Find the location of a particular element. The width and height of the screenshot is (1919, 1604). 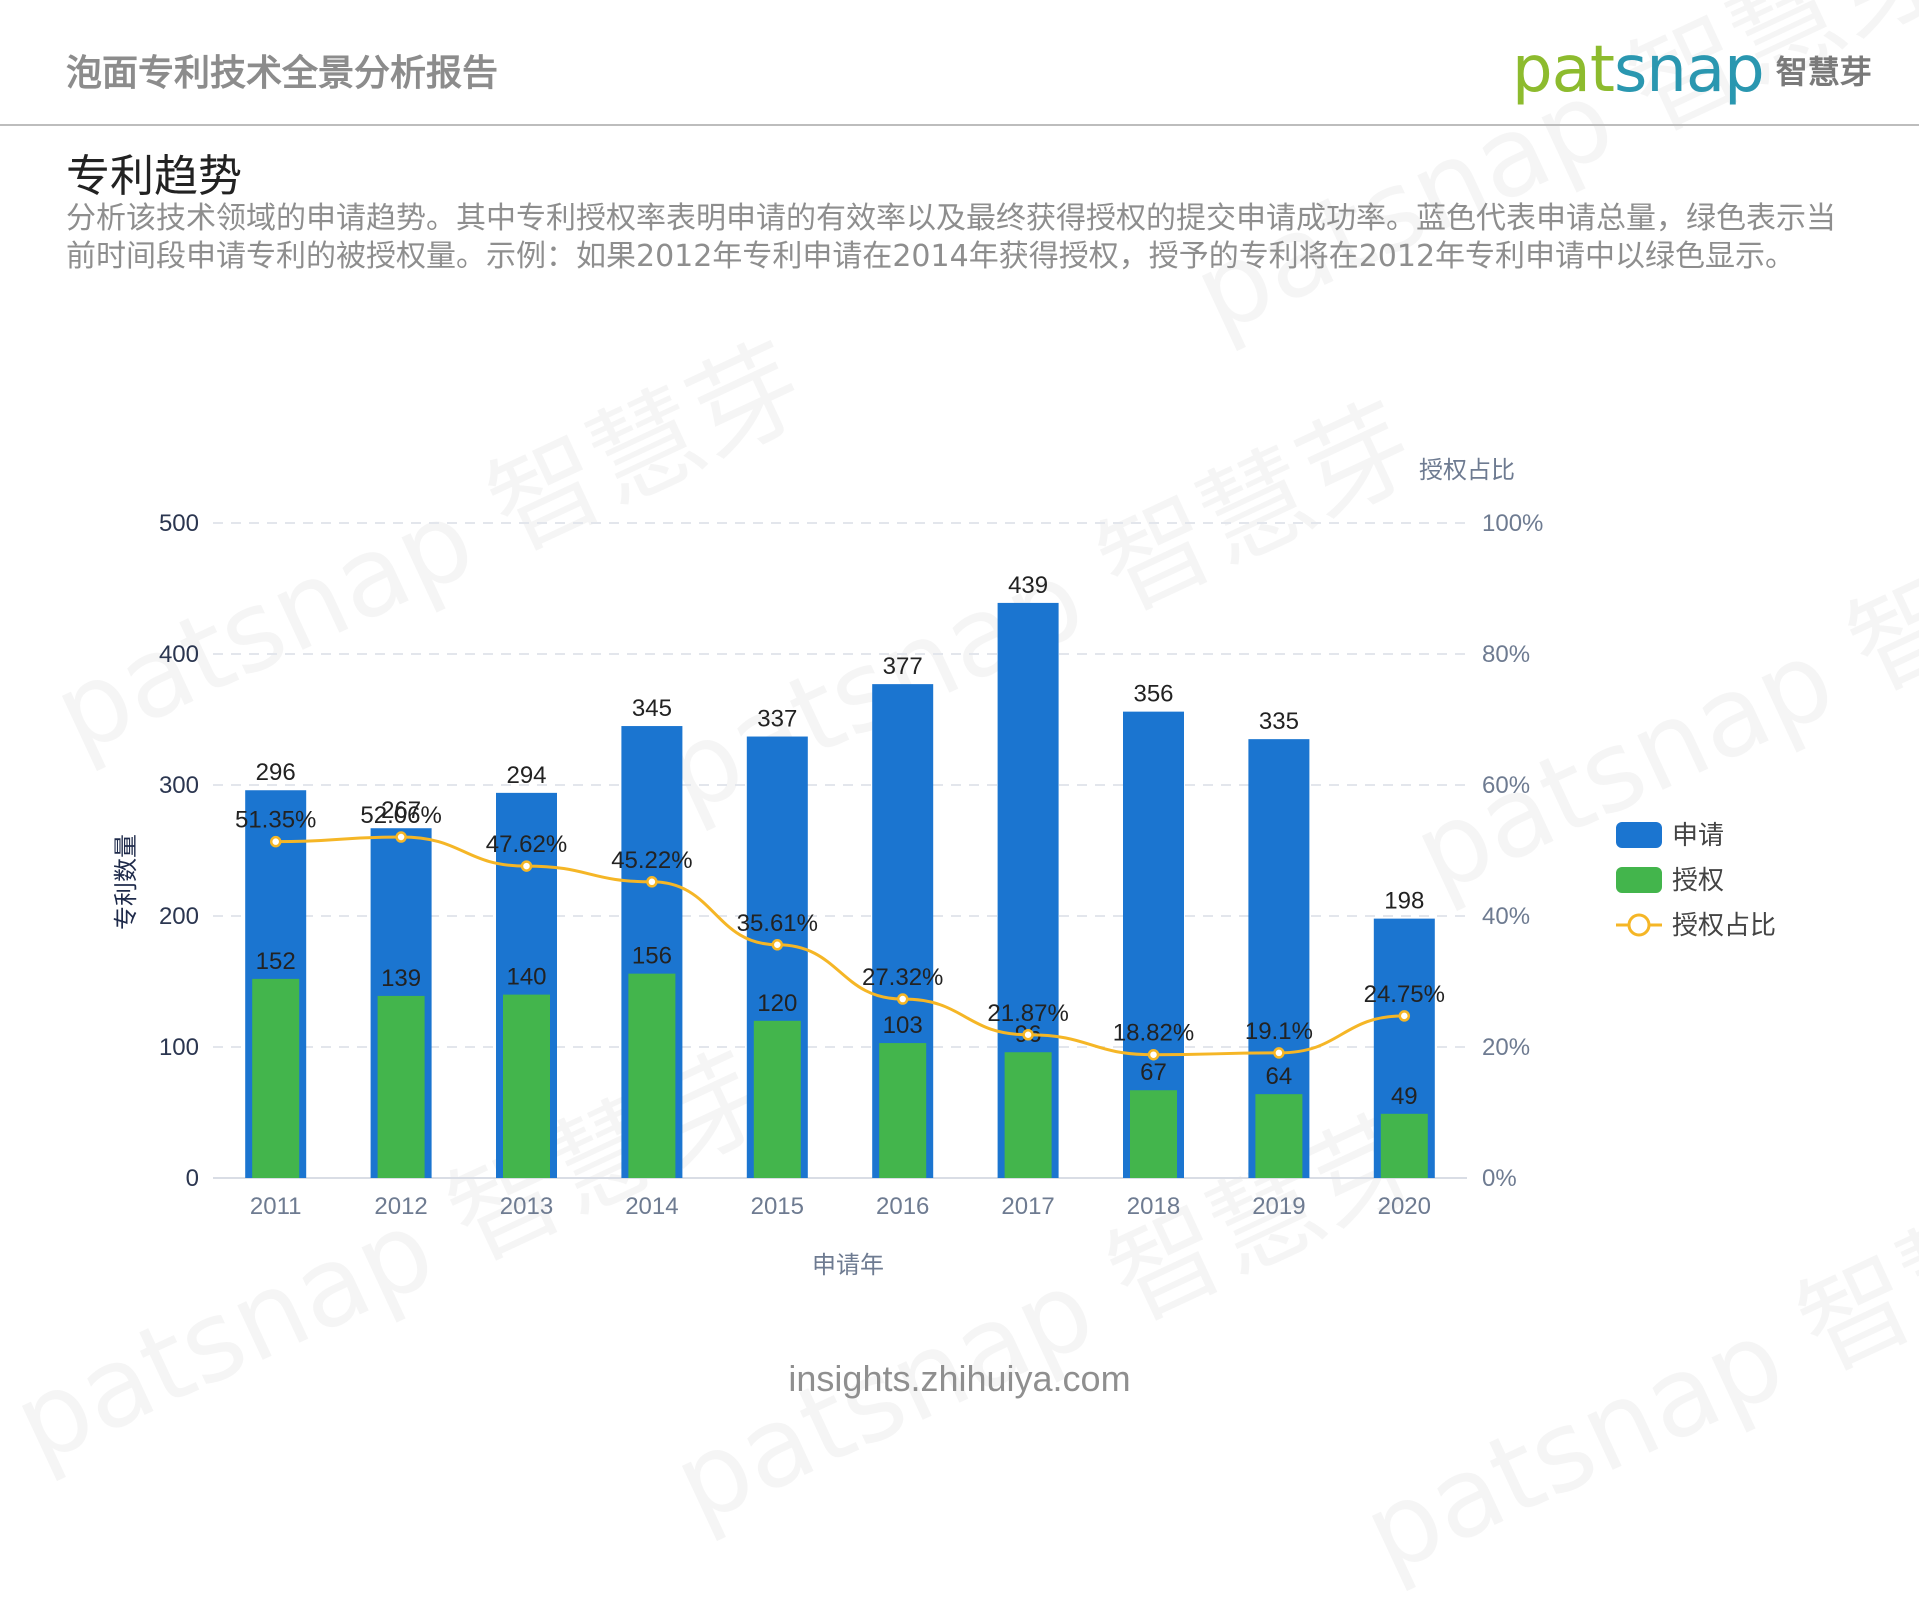

grant-ratio-label: 27.32% is located at coordinates (902, 977).